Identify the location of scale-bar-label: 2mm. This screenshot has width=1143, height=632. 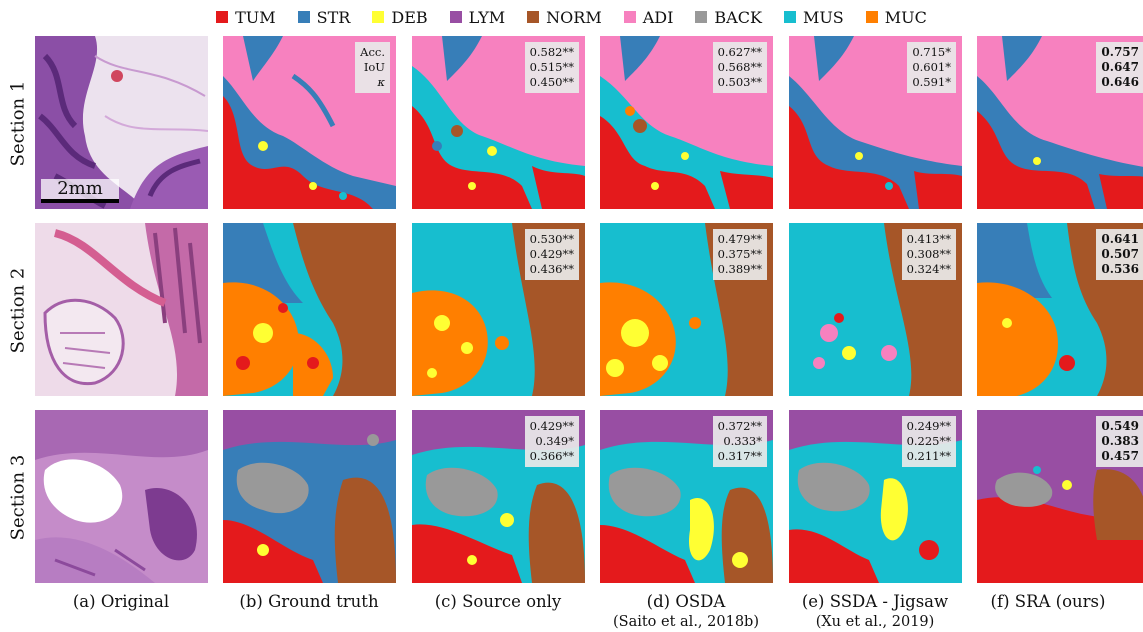
(80, 189).